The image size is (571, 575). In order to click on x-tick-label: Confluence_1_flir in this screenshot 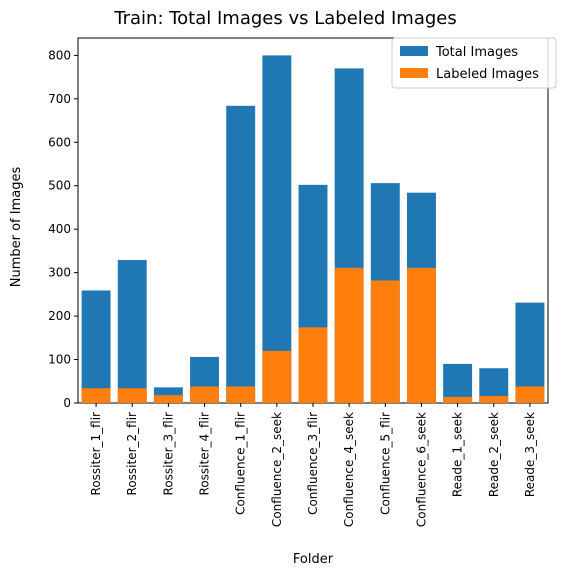, I will do `click(241, 463)`.